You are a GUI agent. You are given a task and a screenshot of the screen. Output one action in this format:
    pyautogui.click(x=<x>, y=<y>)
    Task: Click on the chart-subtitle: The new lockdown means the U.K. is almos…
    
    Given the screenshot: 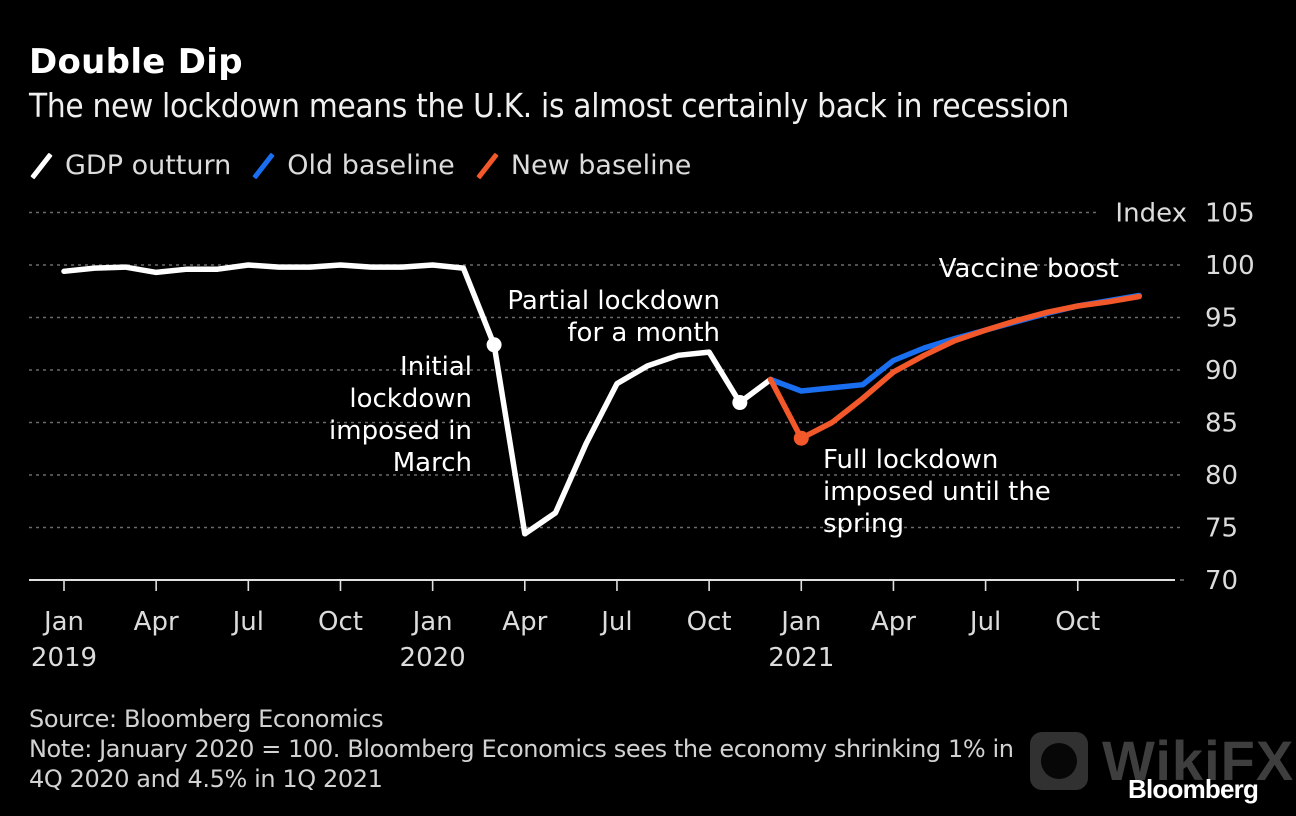 What is the action you would take?
    pyautogui.click(x=549, y=105)
    